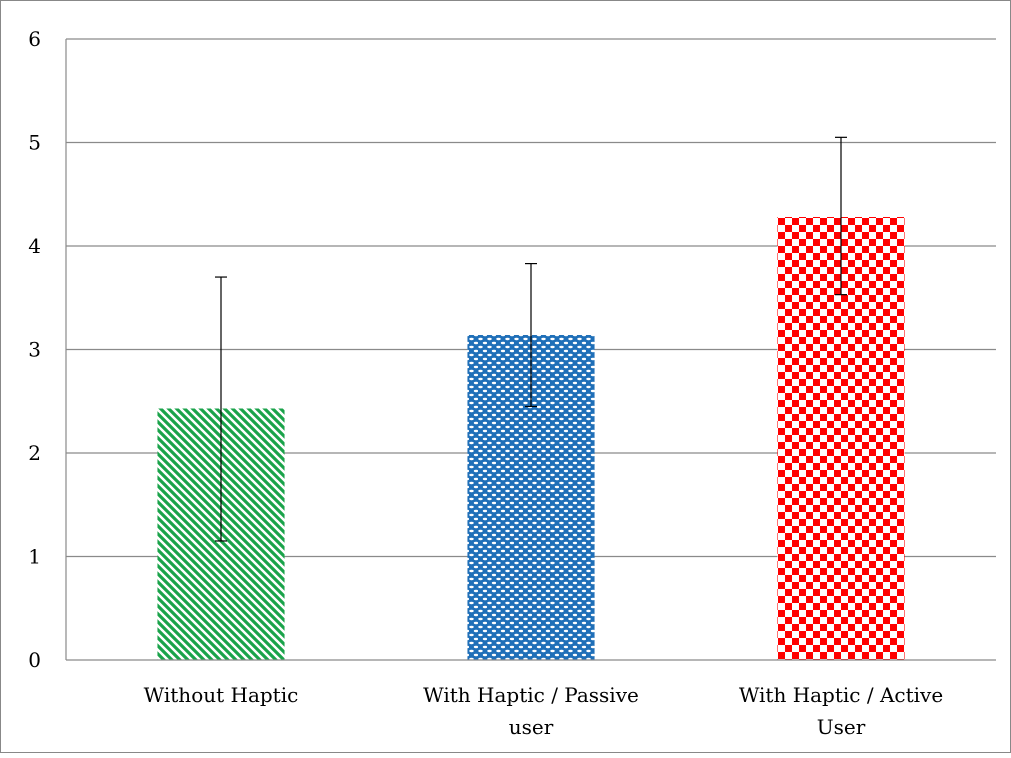  I want to click on x-tick-label: Without Haptic, so click(221, 695).